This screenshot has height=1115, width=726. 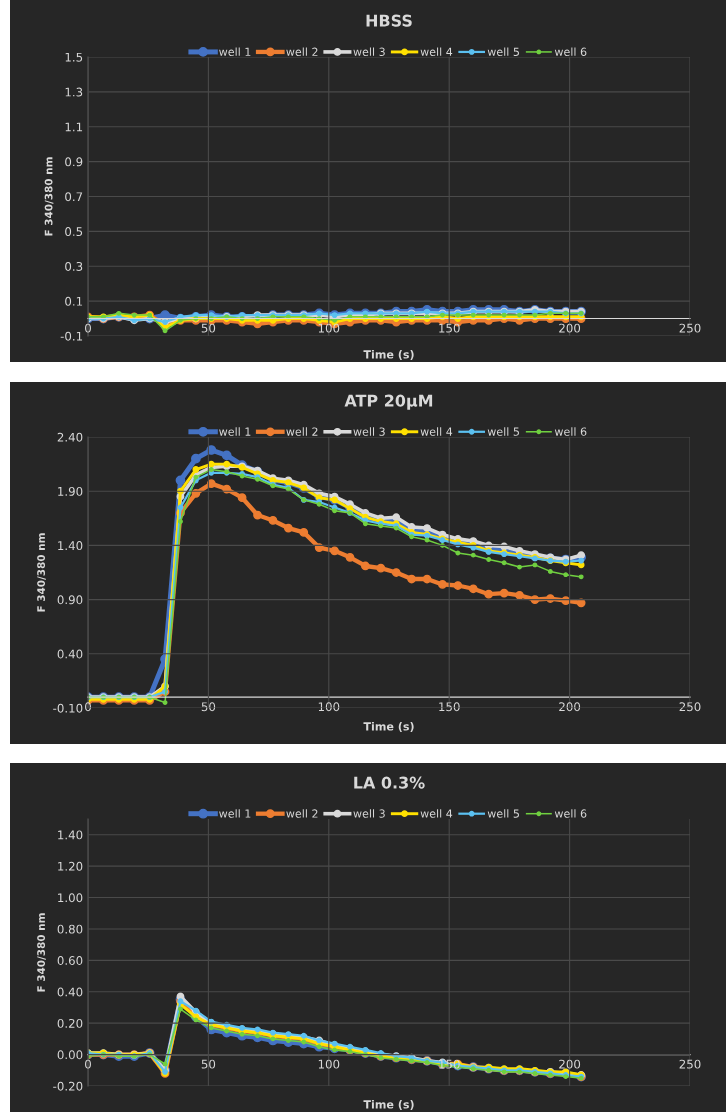 I want to click on y-tick-label: -0.10, so click(x=68, y=708).